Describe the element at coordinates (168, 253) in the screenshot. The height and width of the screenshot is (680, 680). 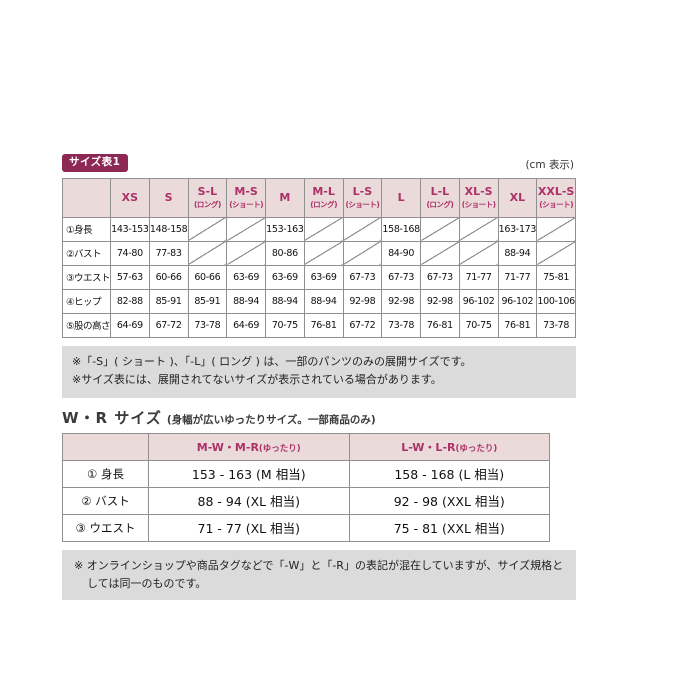
I see `size-value-cell: 77-83` at that location.